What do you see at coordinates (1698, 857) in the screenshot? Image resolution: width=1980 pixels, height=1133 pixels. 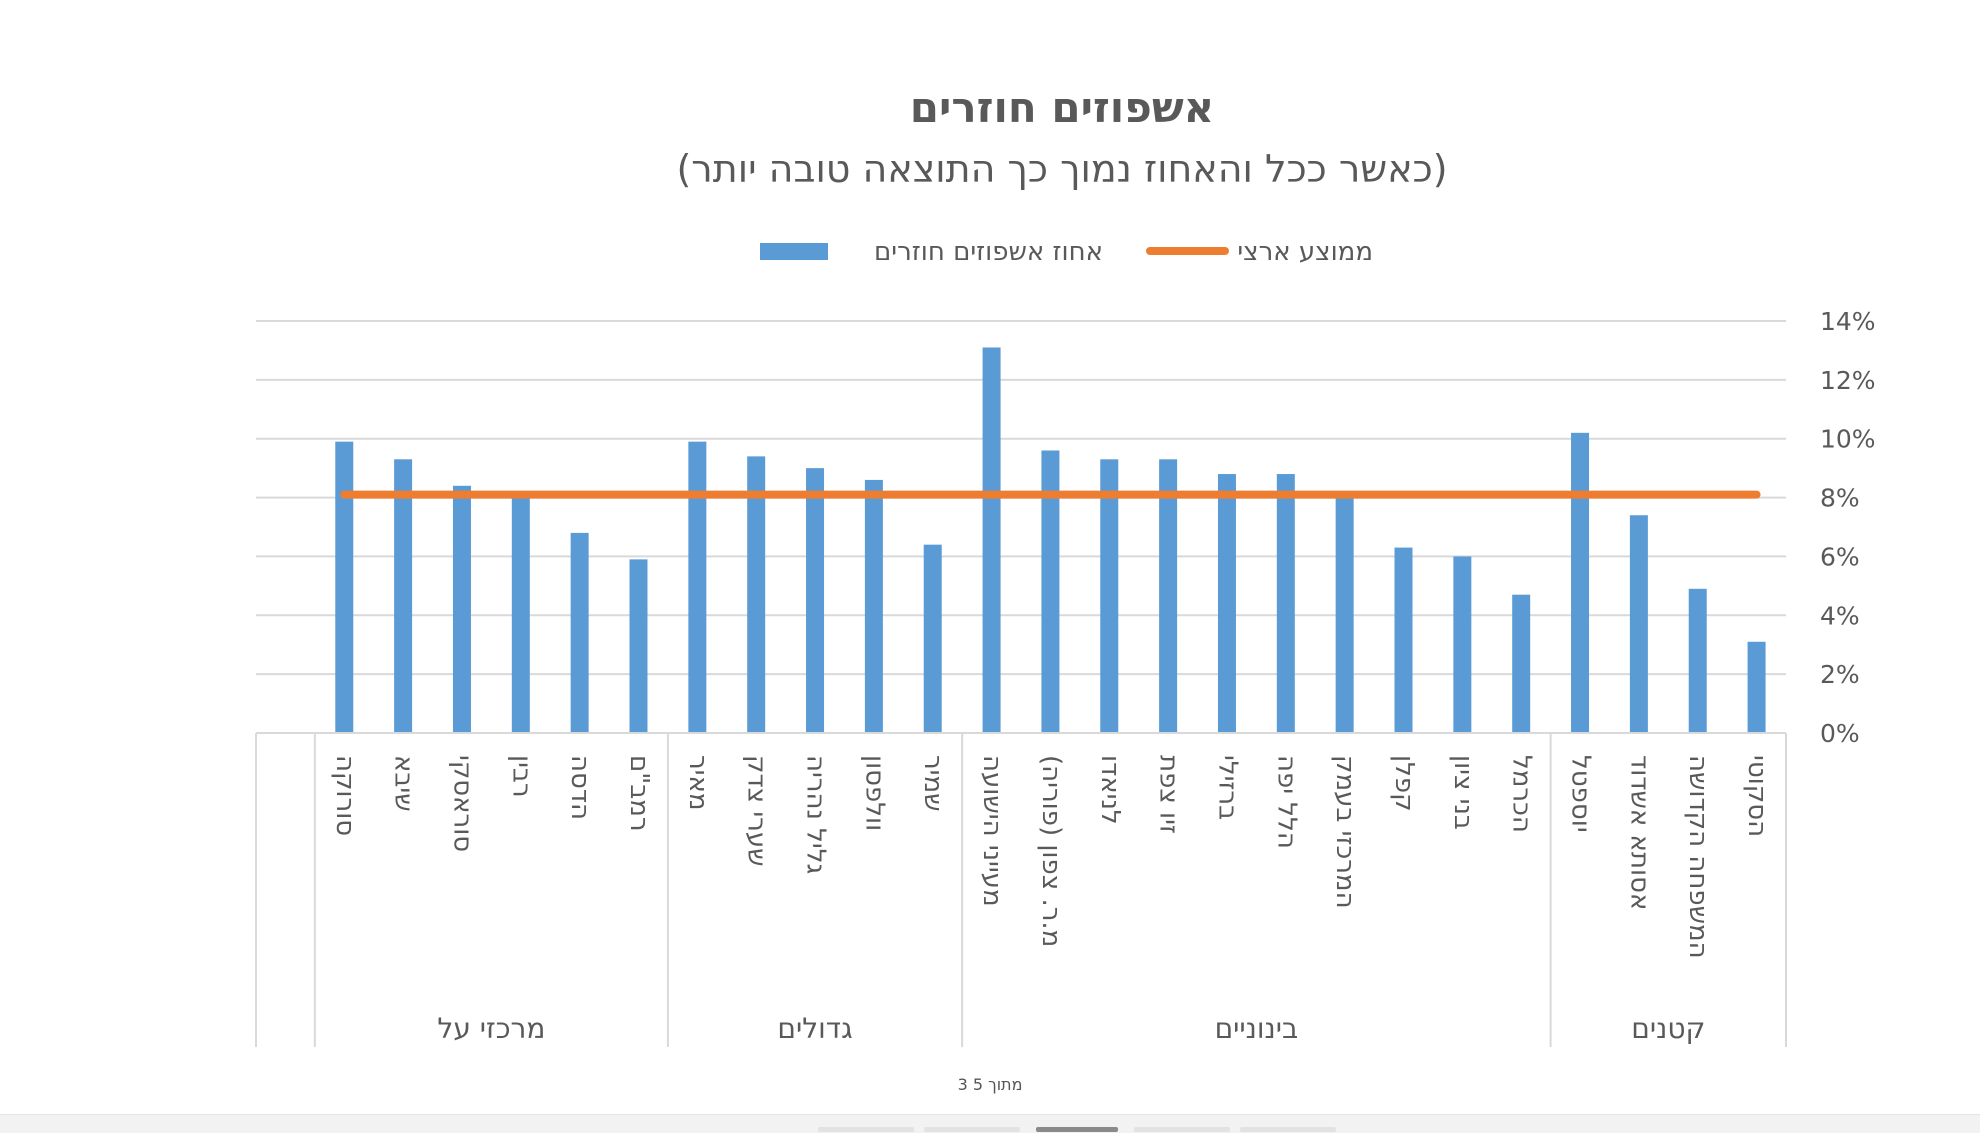 I see `x-tick-label: המשפחה הקדושה` at bounding box center [1698, 857].